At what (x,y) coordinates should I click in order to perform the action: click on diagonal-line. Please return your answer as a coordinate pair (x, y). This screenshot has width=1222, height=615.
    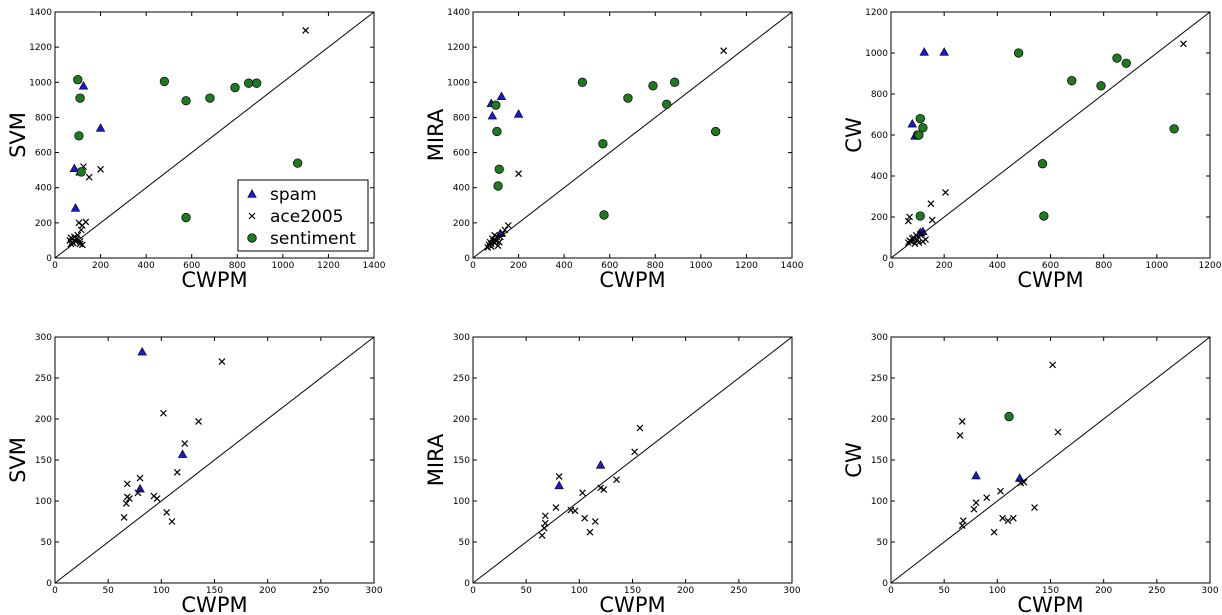
    Looking at the image, I should click on (632, 135).